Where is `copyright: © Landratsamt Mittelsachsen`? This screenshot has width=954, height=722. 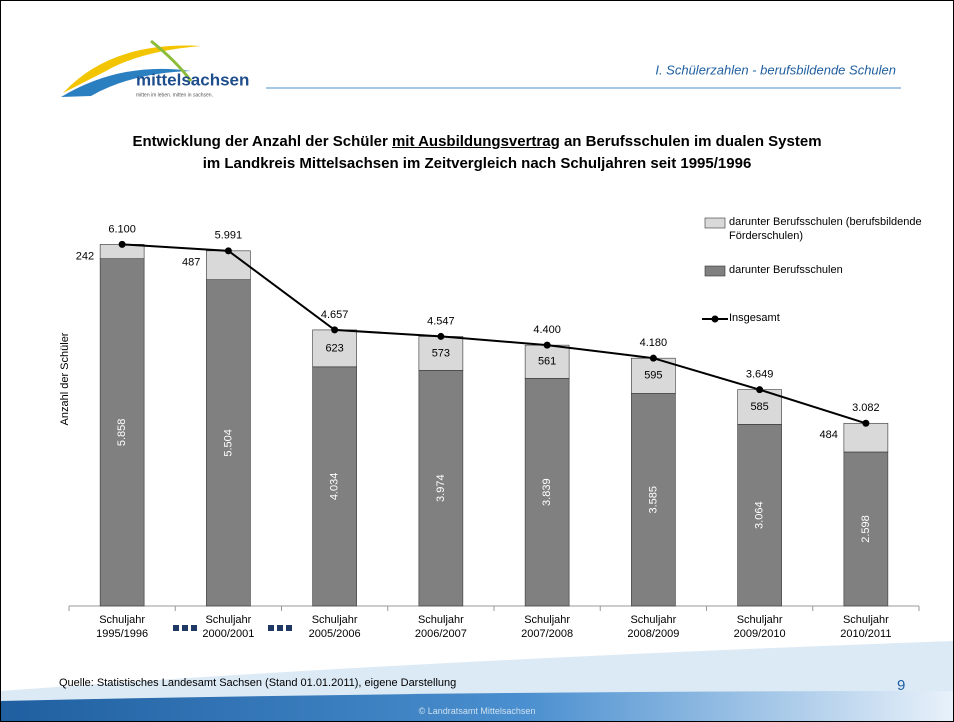 copyright: © Landratsamt Mittelsachsen is located at coordinates (477, 711).